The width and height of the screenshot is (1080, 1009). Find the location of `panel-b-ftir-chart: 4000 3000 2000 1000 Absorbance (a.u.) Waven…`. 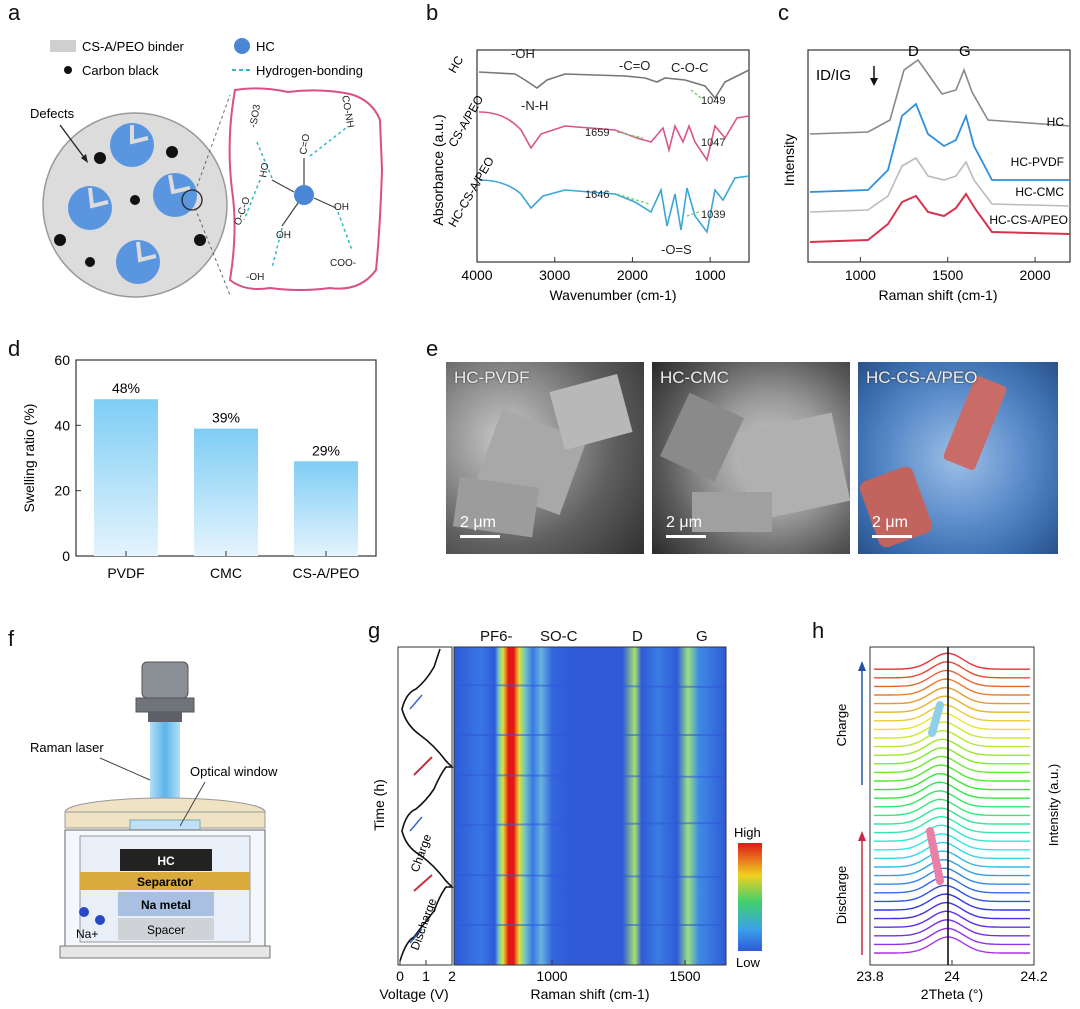

panel-b-ftir-chart: 4000 3000 2000 1000 Absorbance (a.u.) Waven… is located at coordinates (590, 174).